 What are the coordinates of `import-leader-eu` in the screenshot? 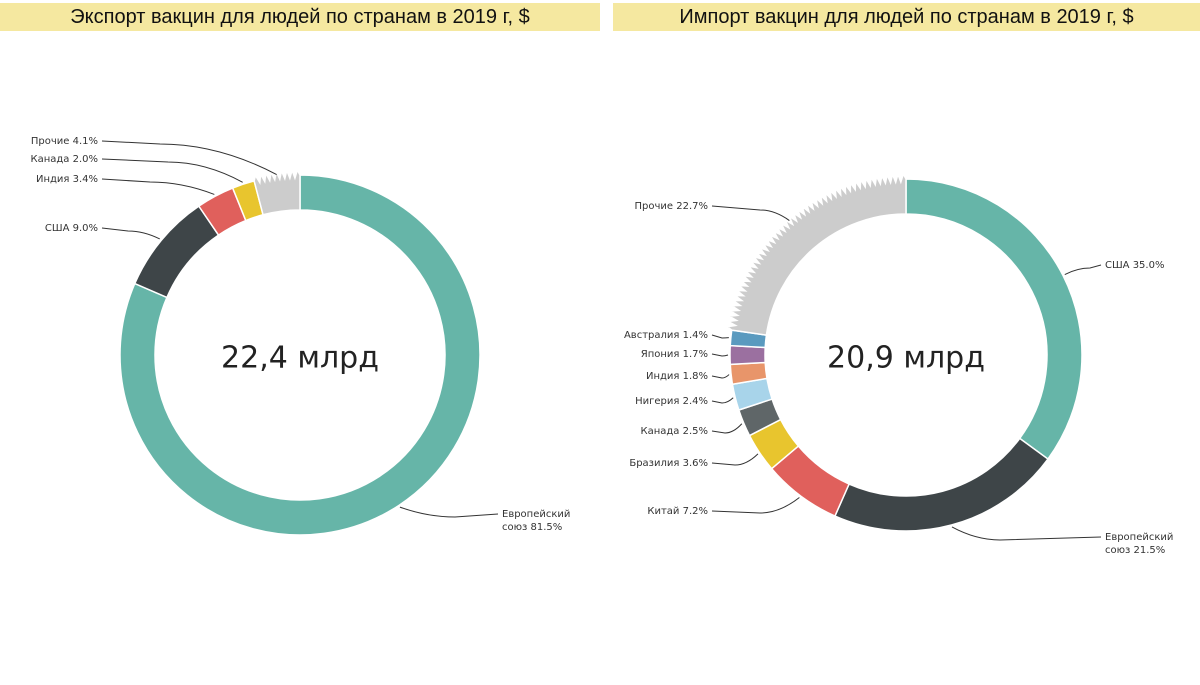 It's located at (1026, 533).